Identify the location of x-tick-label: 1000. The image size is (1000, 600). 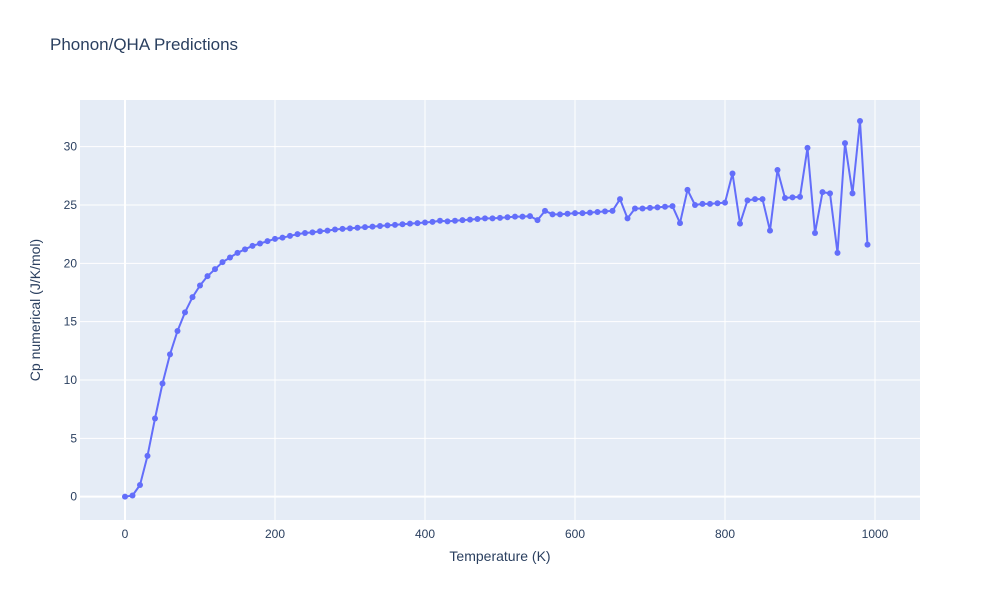
(875, 534).